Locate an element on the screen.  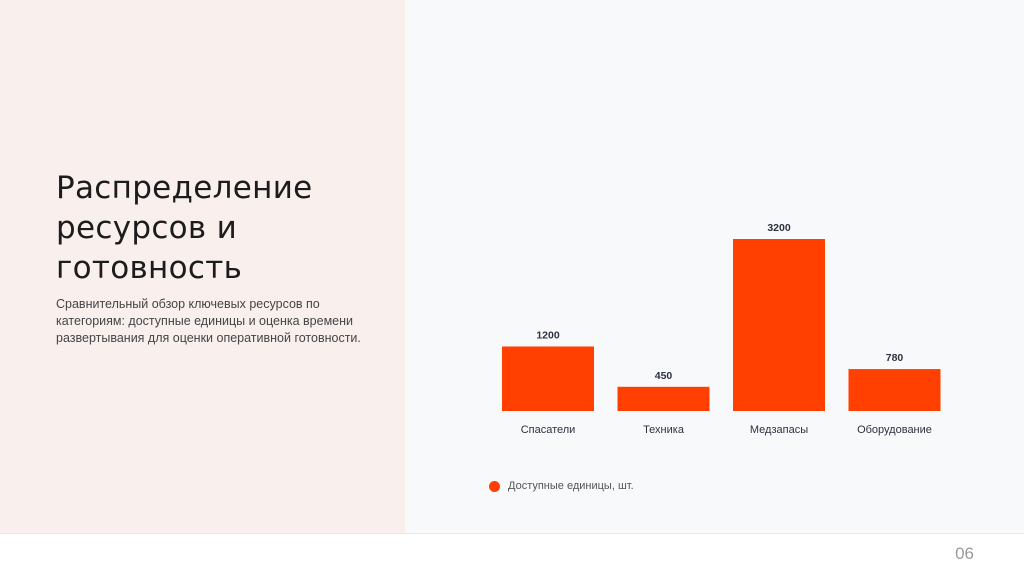
data-label-2: 450 is located at coordinates (664, 376).